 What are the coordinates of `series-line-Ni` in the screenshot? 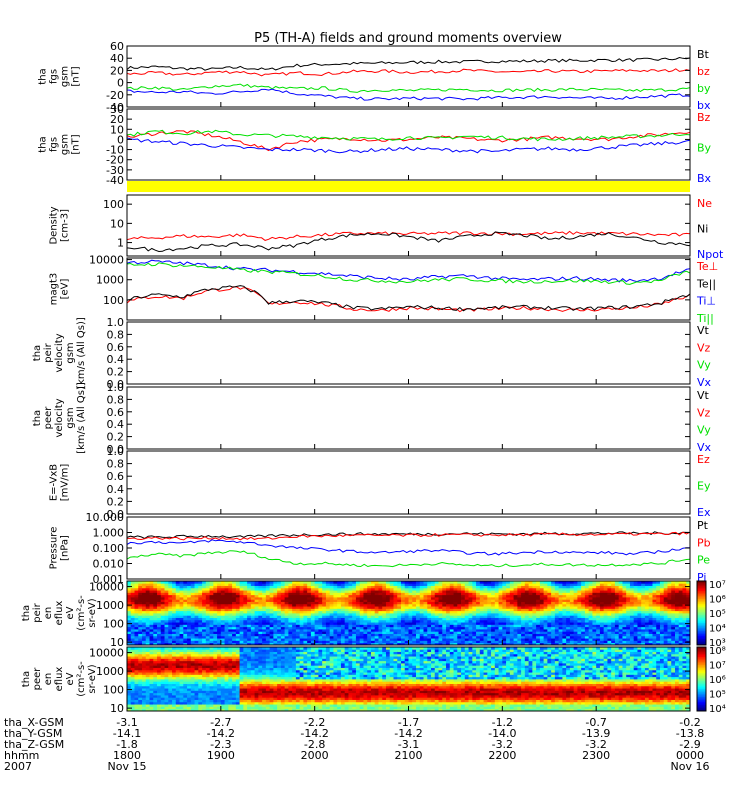 It's located at (408, 242).